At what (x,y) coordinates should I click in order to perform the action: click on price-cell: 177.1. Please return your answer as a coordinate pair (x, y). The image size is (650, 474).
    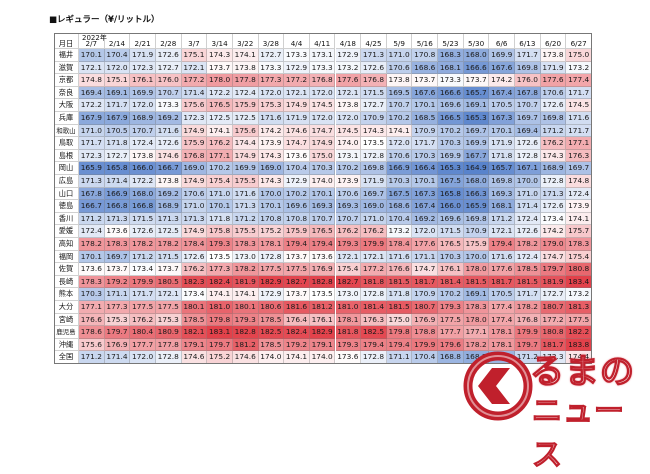
    Looking at the image, I should click on (92, 307).